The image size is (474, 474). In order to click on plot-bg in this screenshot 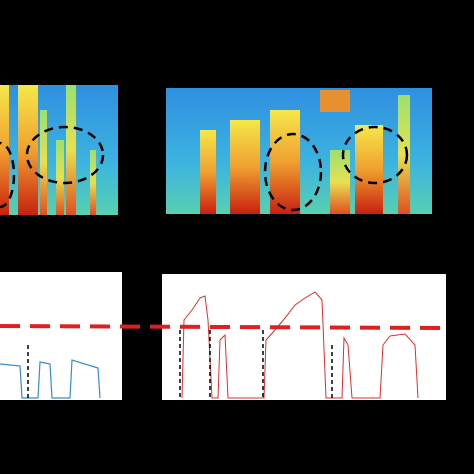, I will do `click(61, 336)`.